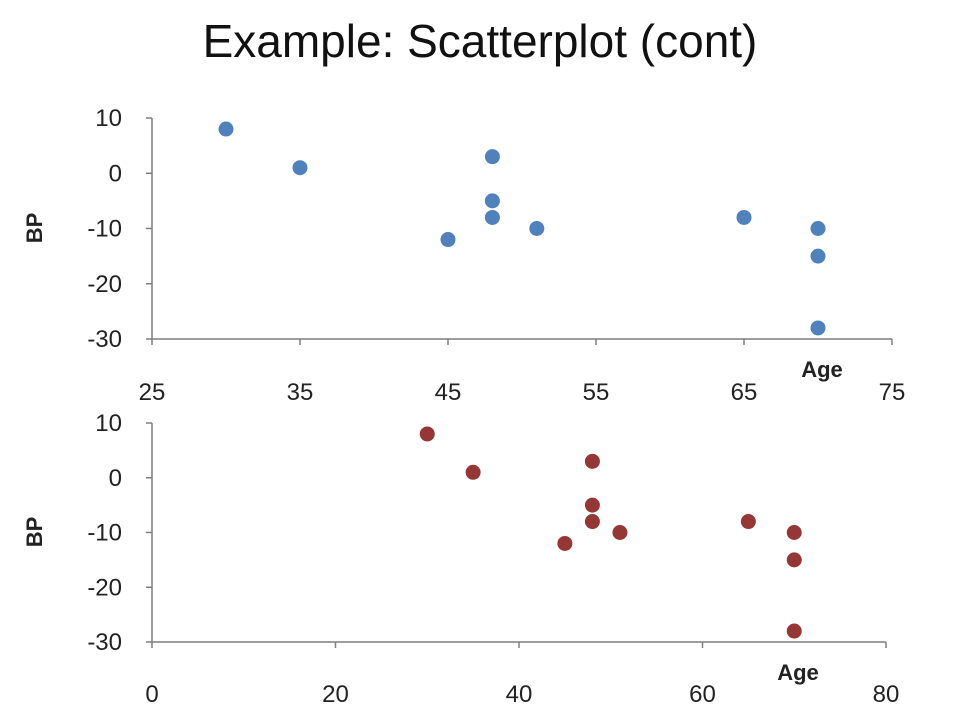 The height and width of the screenshot is (720, 960). What do you see at coordinates (448, 392) in the screenshot?
I see `x-tick-label: 45` at bounding box center [448, 392].